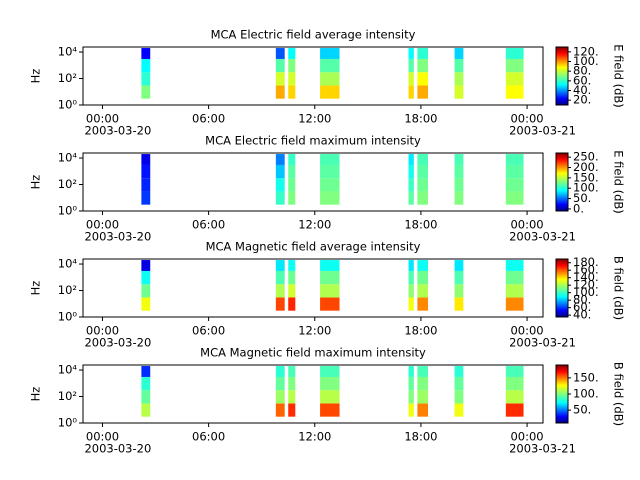  I want to click on colorbar-tick-label: 150., so click(586, 377).